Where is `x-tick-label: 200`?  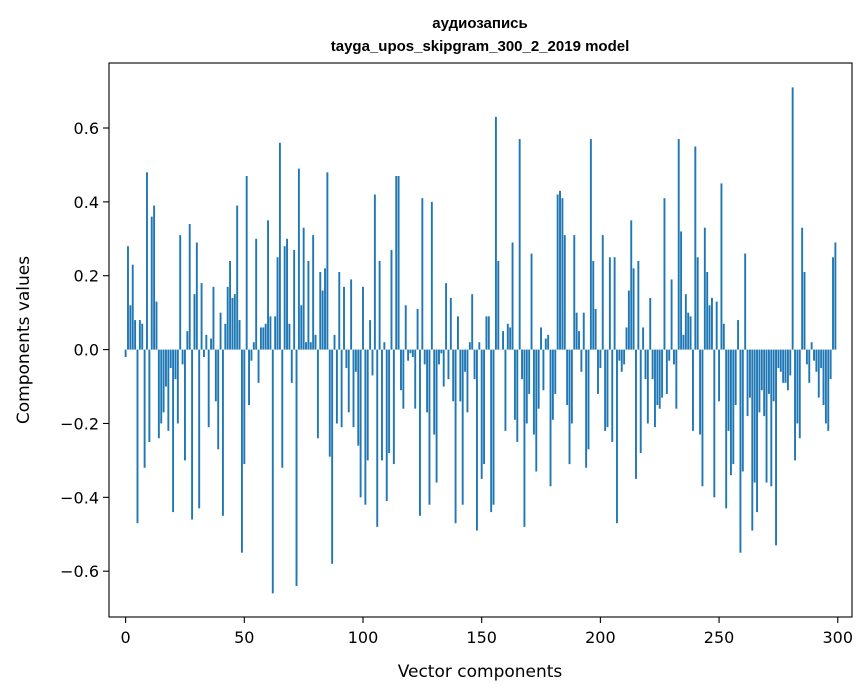
x-tick-label: 200 is located at coordinates (600, 637).